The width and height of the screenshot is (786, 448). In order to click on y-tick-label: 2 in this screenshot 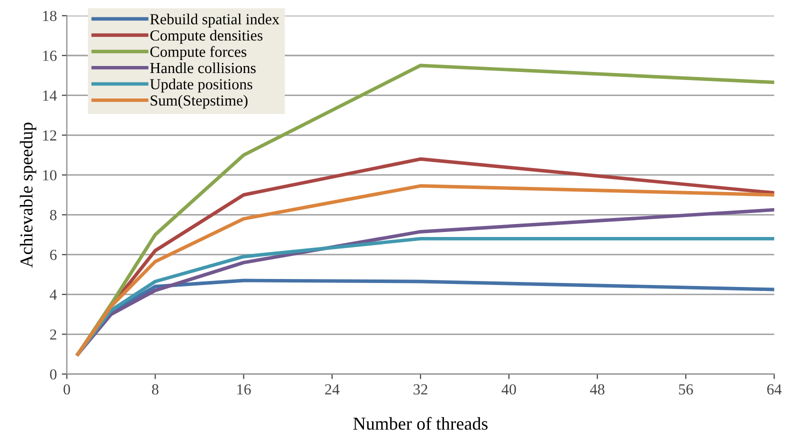, I will do `click(53, 334)`.